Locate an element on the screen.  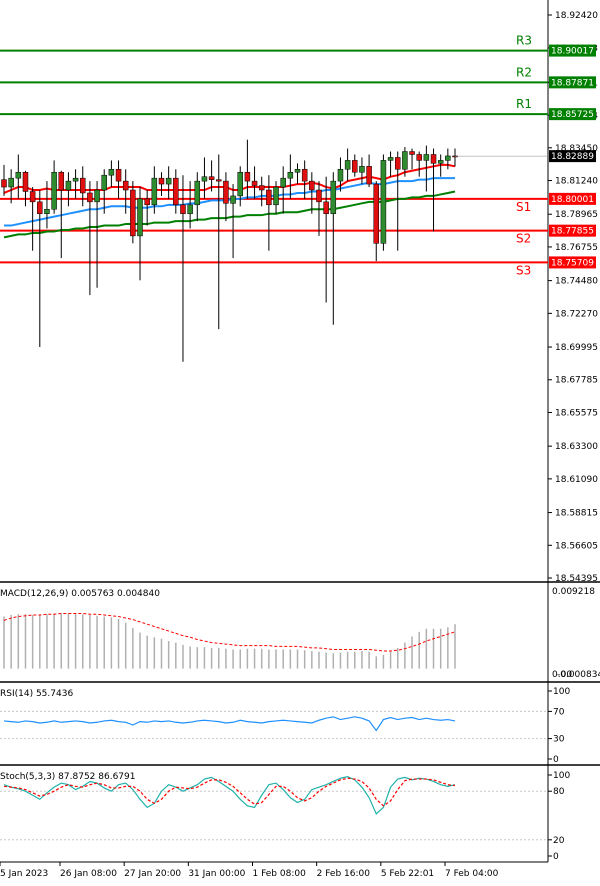
rsi-tick-label: 0 is located at coordinates (556, 760).